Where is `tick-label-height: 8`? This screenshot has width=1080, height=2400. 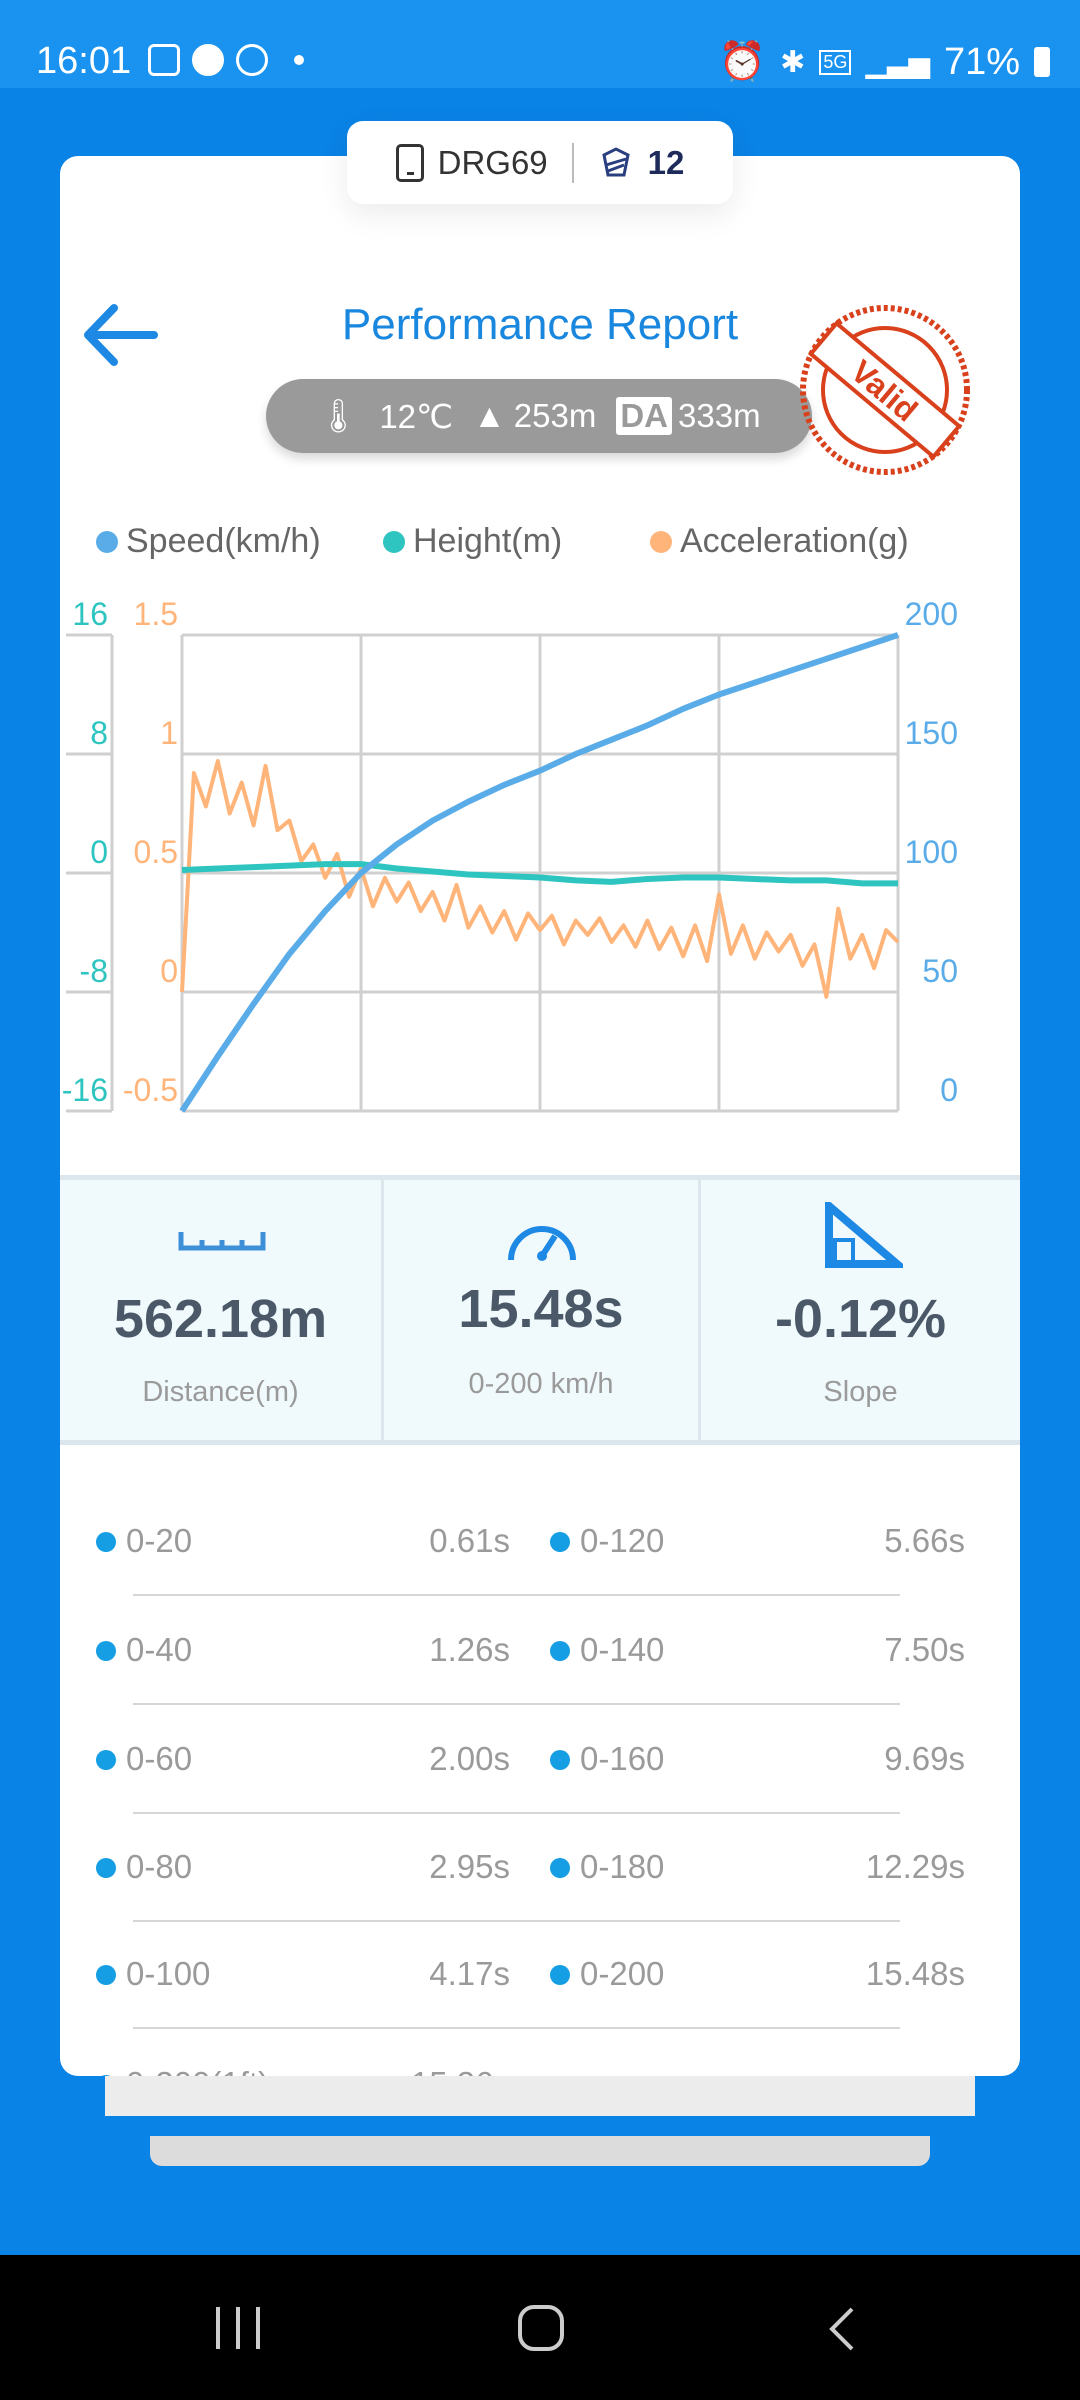
tick-label-height: 8 is located at coordinates (99, 733).